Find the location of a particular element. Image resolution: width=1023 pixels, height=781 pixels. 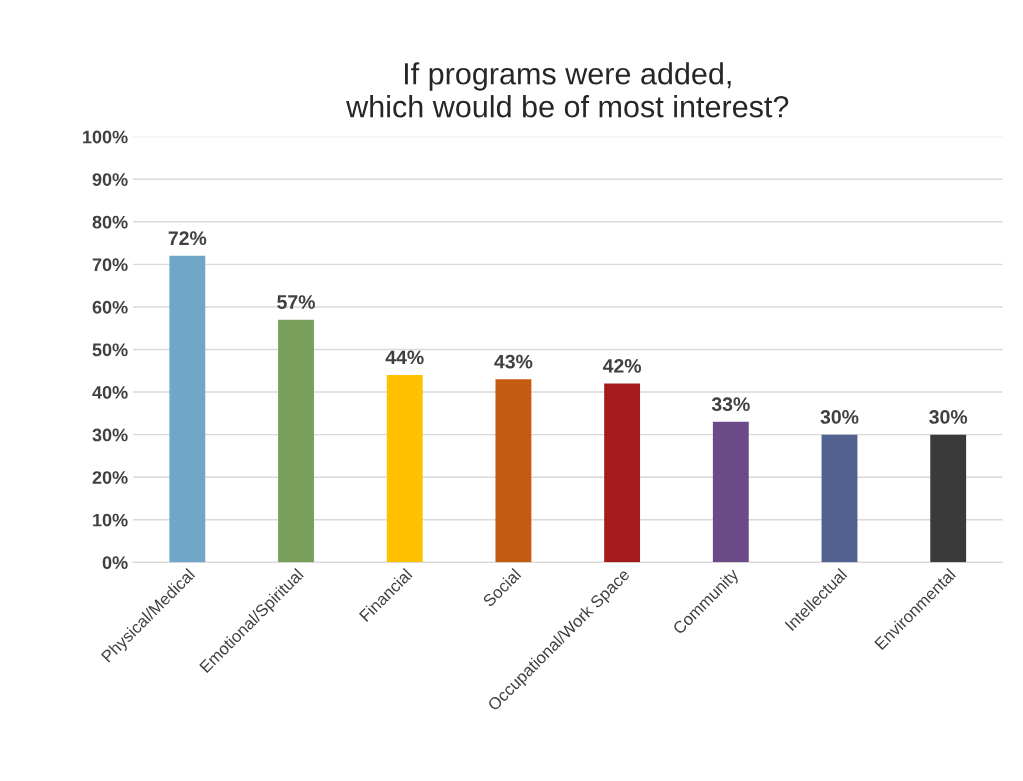

y-tick-label: 60% is located at coordinates (110, 307).